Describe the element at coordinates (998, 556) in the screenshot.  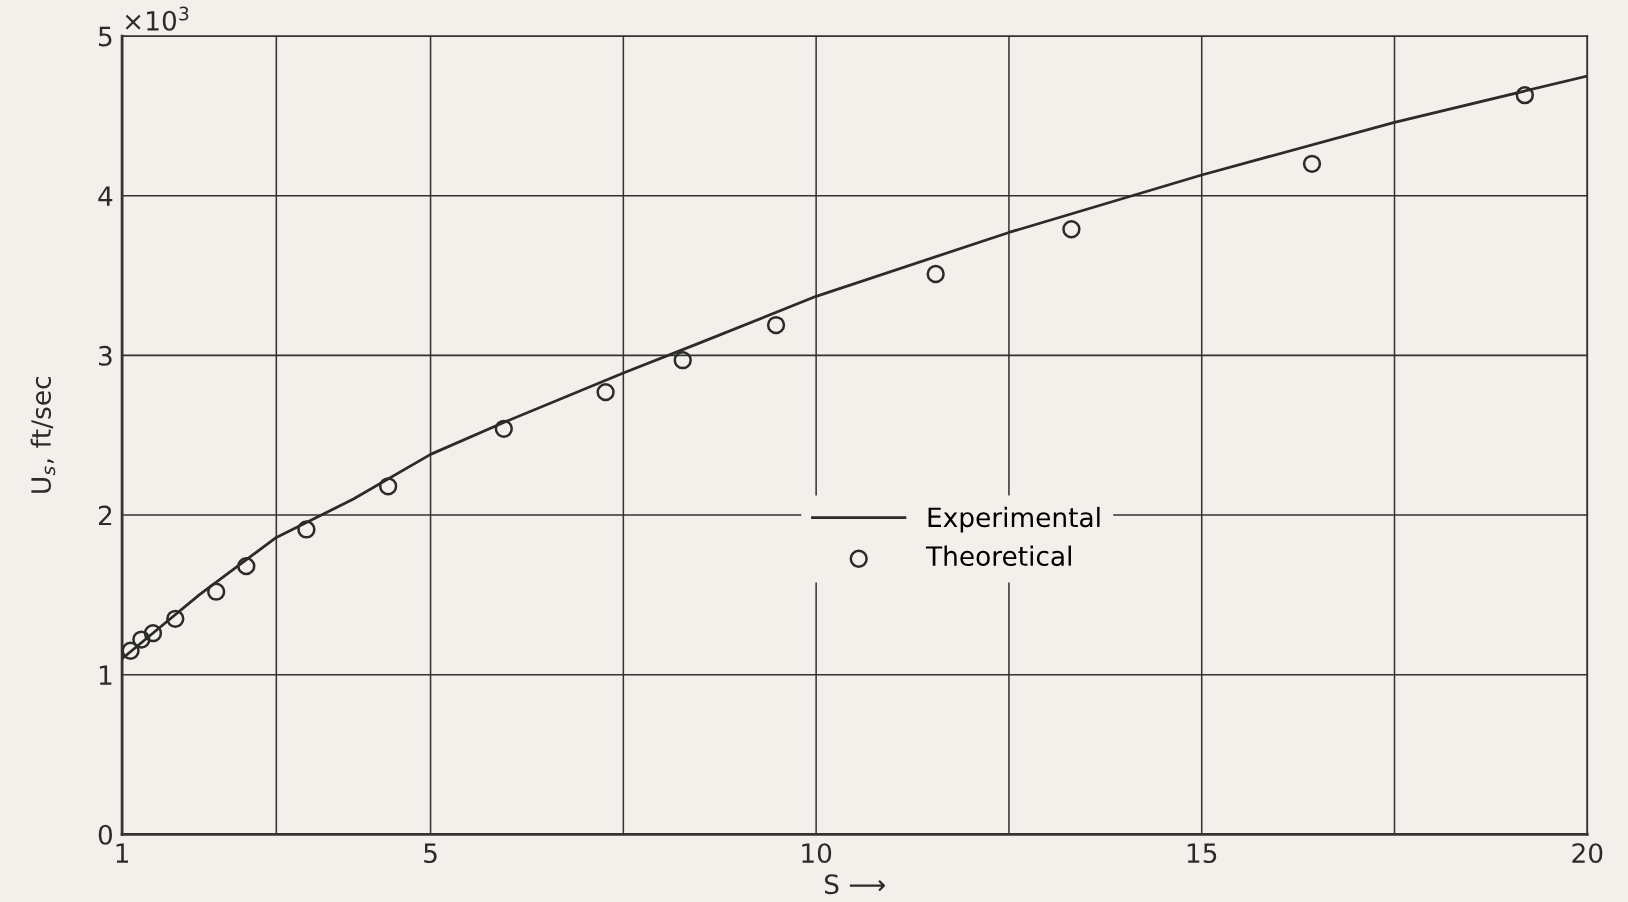
I see `legend-label: Theoretical` at that location.